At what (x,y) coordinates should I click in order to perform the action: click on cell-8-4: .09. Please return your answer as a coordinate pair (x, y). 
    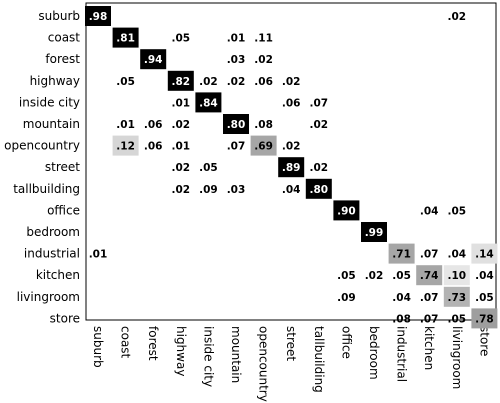
    Looking at the image, I should click on (208, 190).